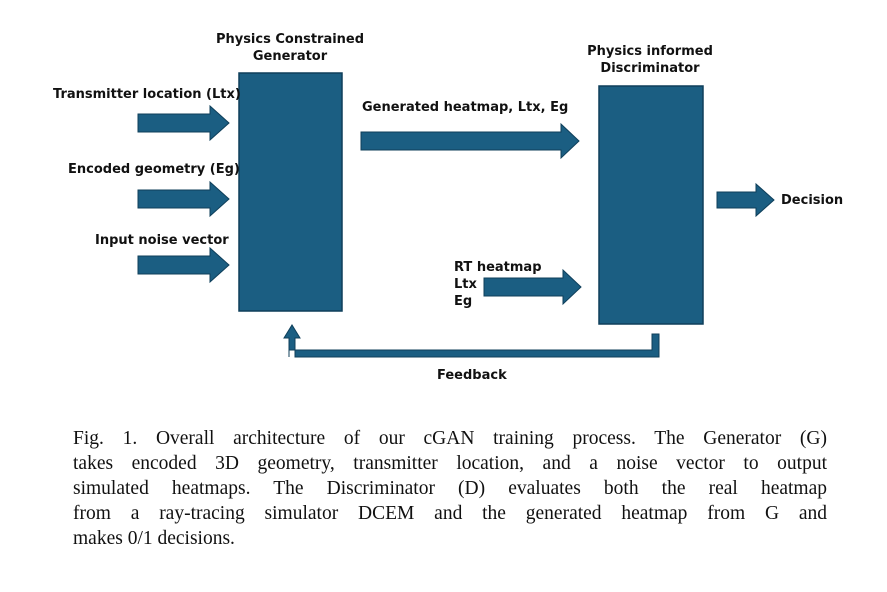 The width and height of the screenshot is (887, 592). I want to click on real-eg-label: Eg, so click(463, 301).